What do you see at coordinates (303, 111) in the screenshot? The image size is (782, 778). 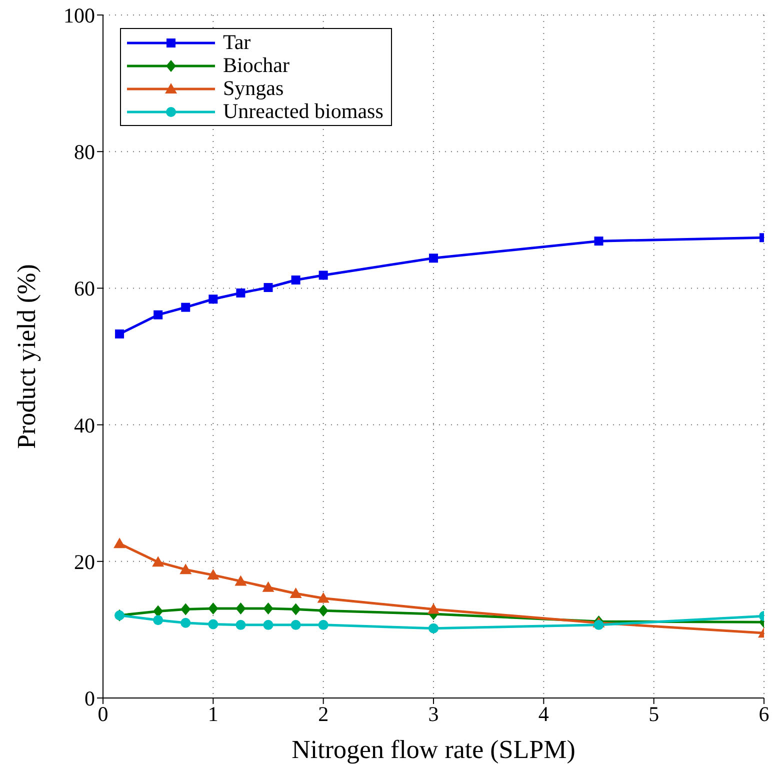 I see `legend-label: Unreacted biomass` at bounding box center [303, 111].